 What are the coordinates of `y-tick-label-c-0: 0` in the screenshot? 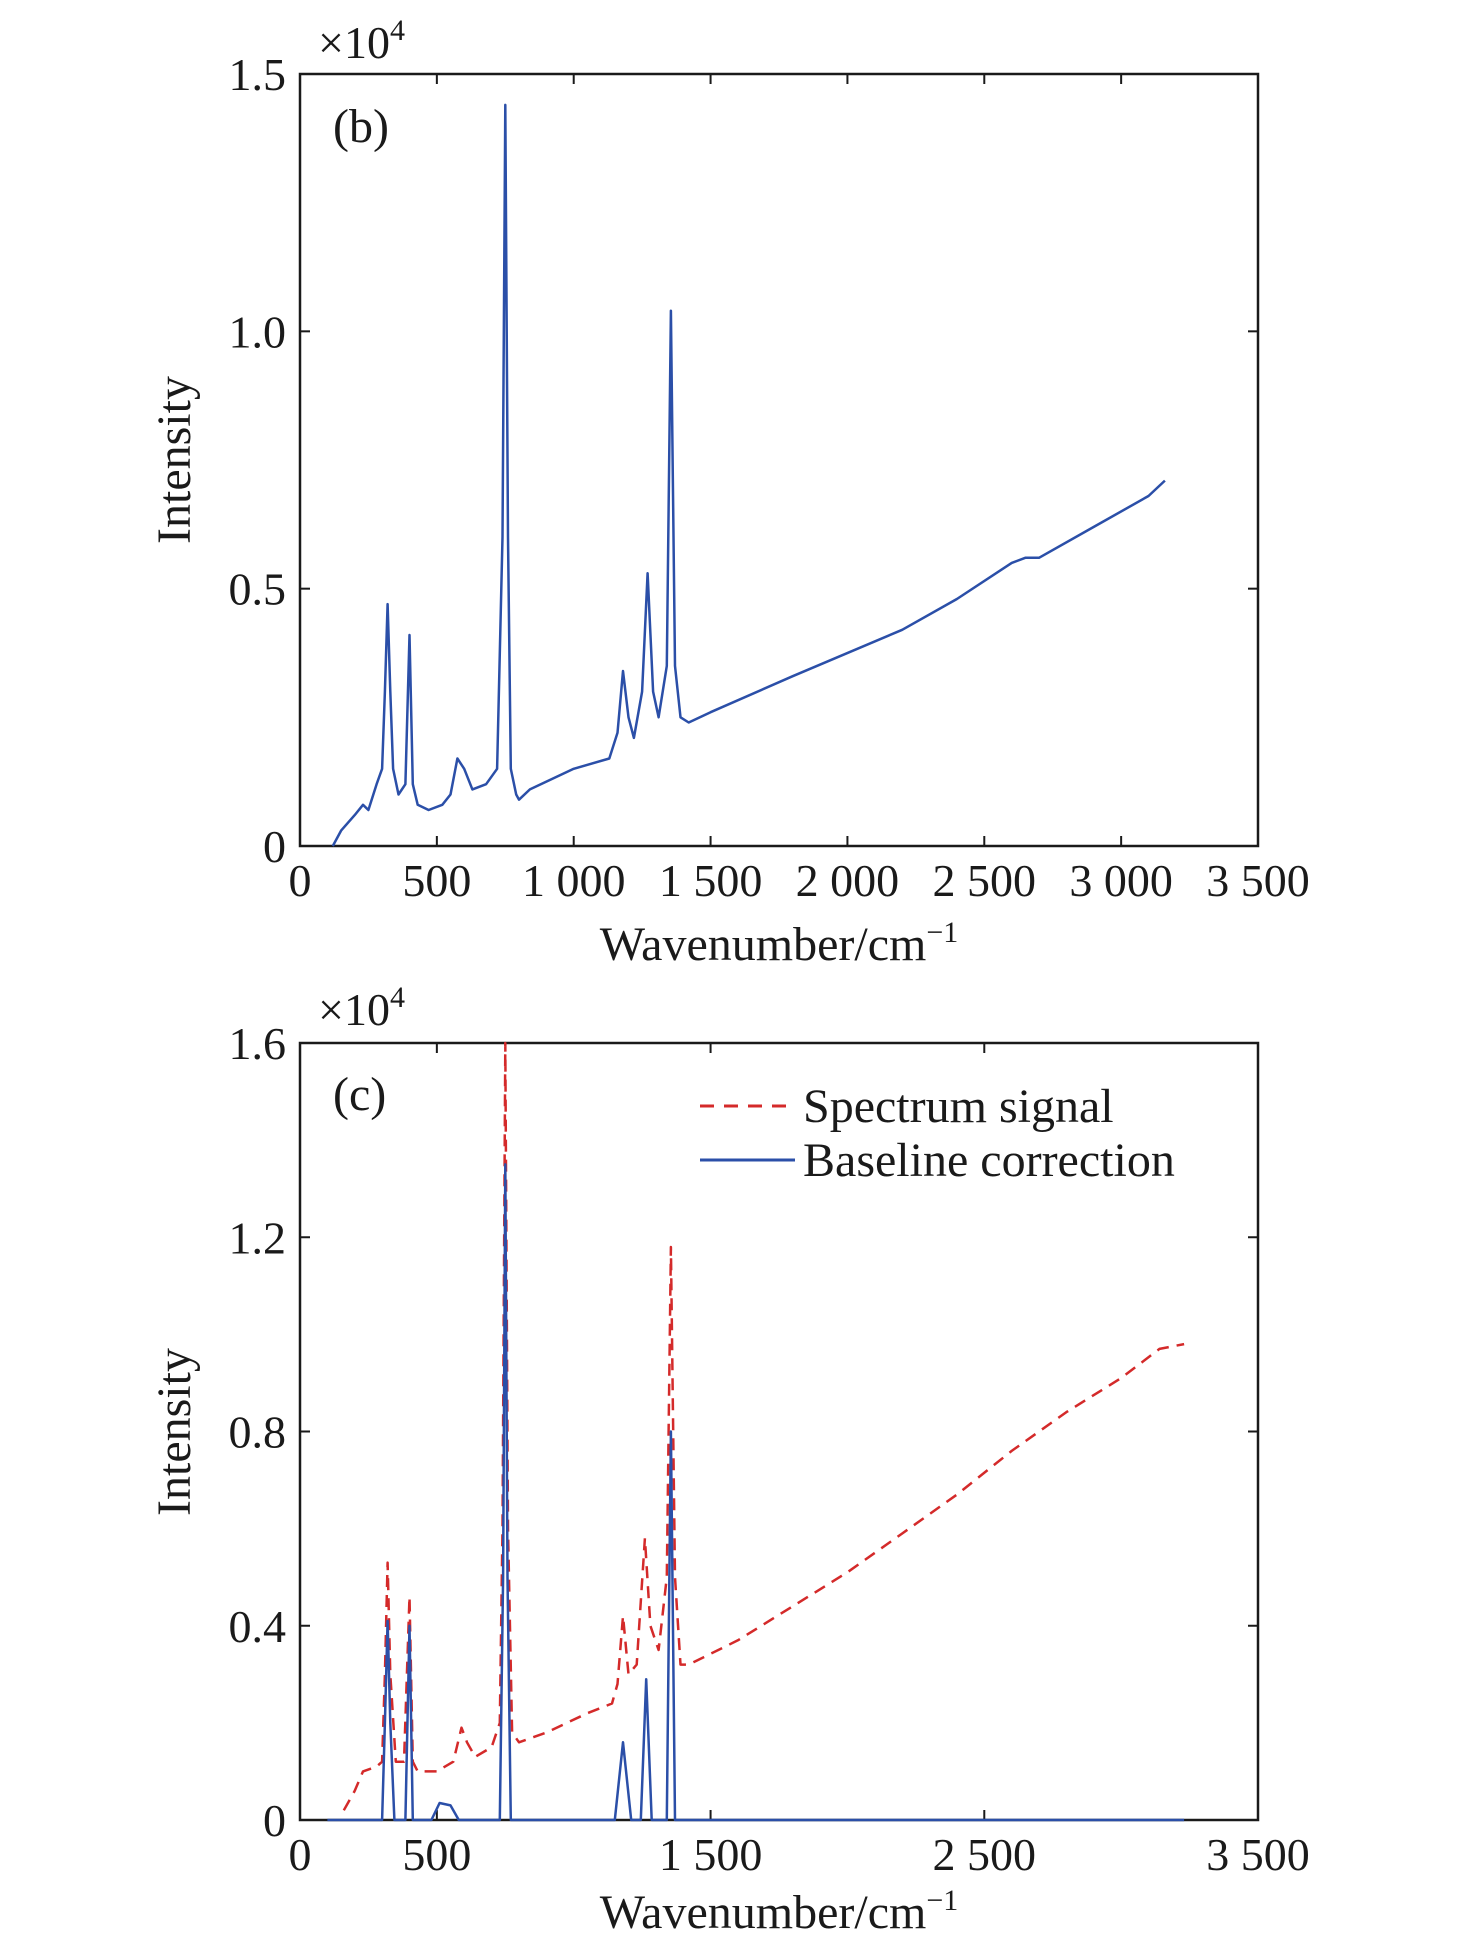 It's located at (274, 1820).